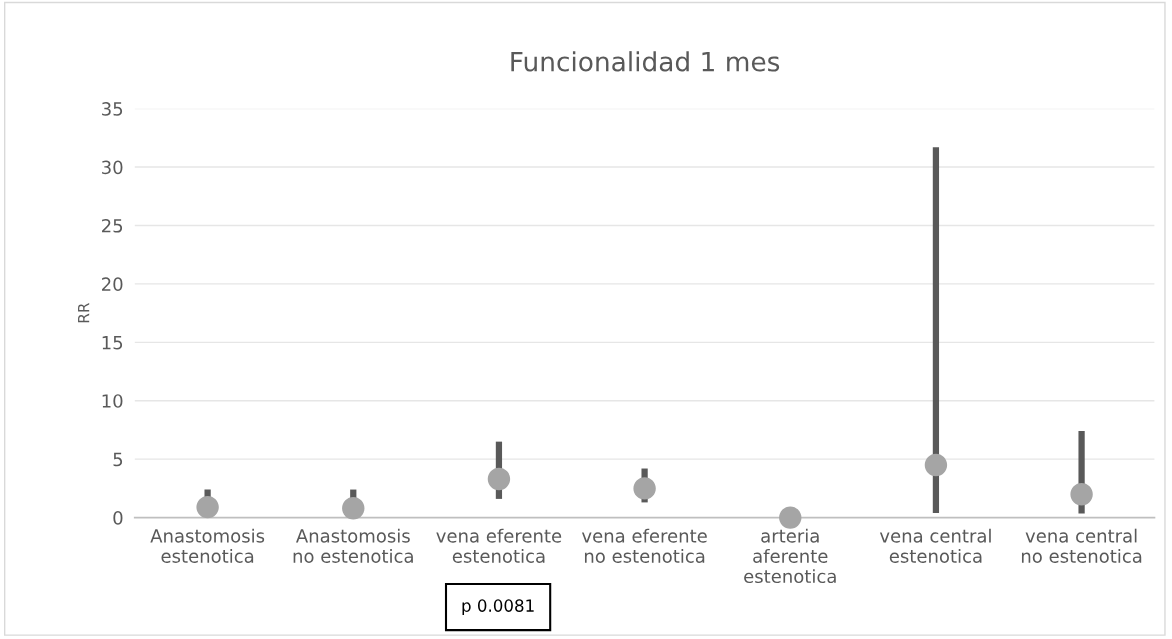 The width and height of the screenshot is (1172, 639). I want to click on x-tick-label: Anastomosis estenotica, so click(207, 545).